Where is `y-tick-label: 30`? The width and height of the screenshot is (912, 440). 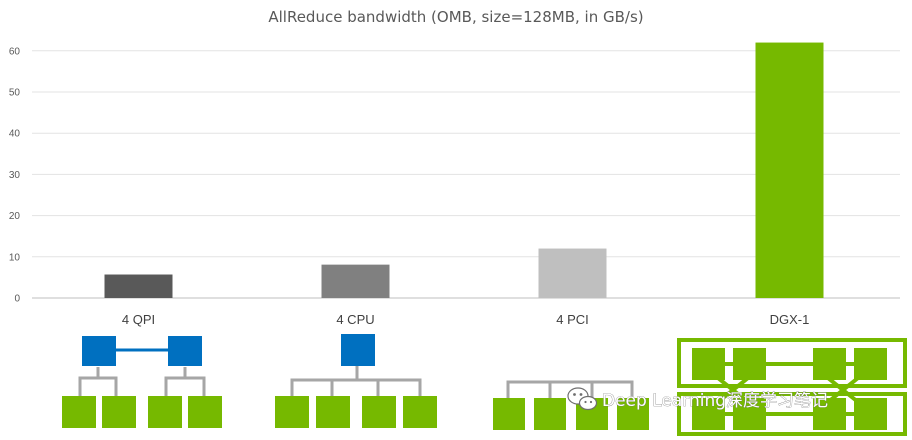
y-tick-label: 30 is located at coordinates (15, 175).